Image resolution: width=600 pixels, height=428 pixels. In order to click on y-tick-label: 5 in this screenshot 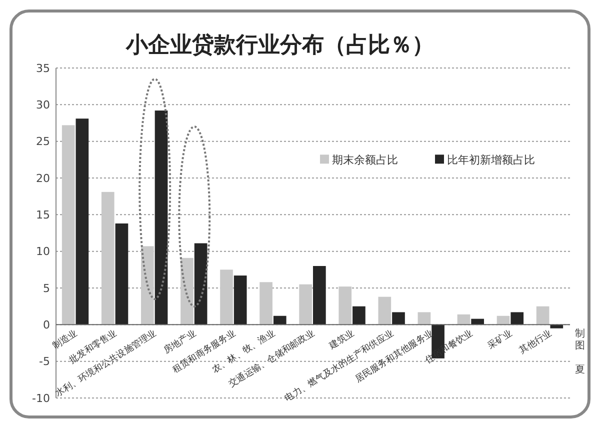, I will do `click(46, 288)`.